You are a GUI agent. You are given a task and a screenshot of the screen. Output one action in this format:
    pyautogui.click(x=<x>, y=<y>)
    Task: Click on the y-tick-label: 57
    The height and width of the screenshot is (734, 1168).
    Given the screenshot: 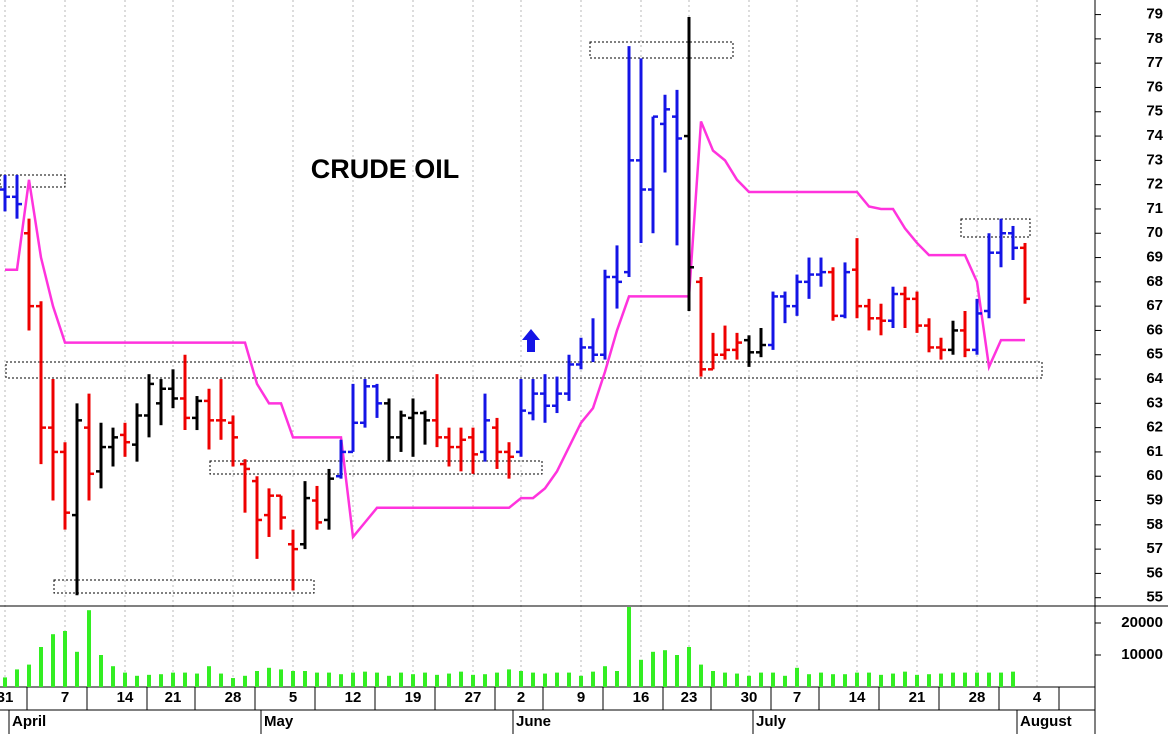 What is the action you would take?
    pyautogui.click(x=1154, y=548)
    